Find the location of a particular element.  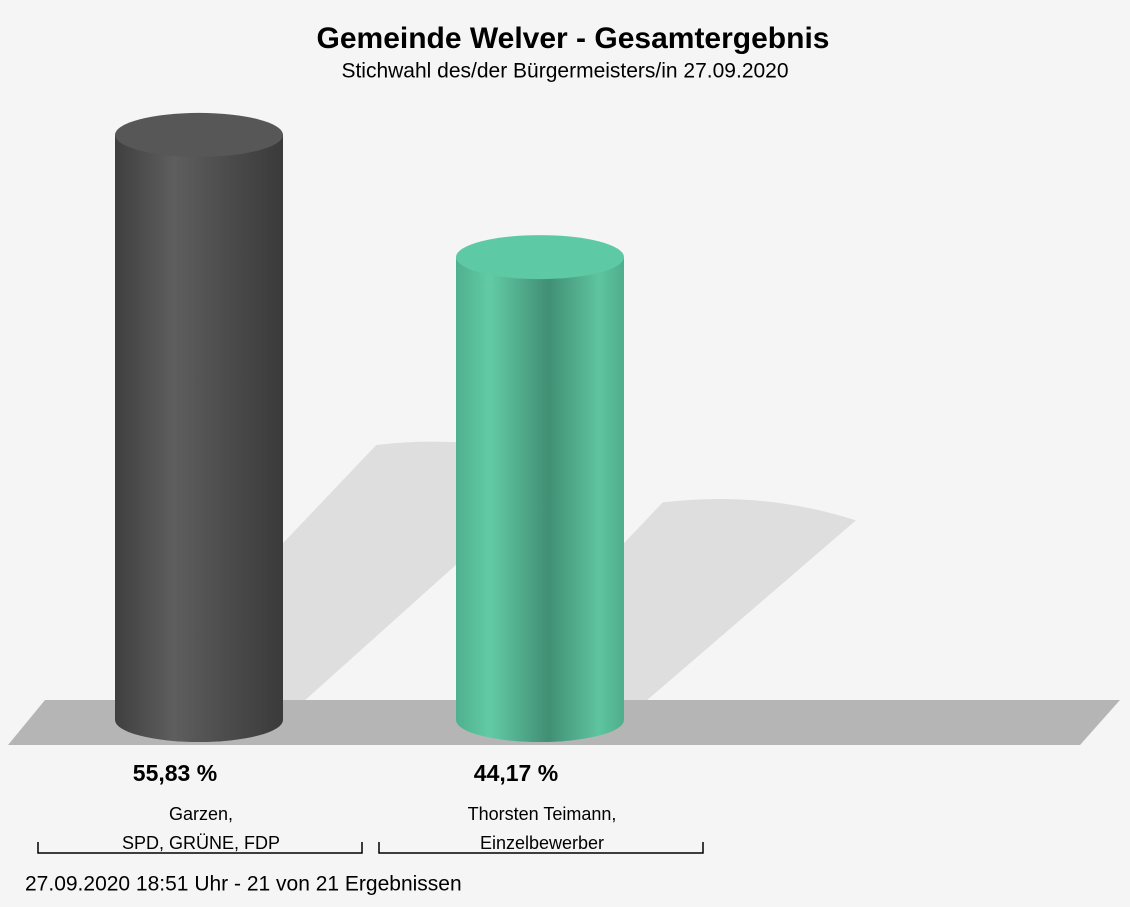

x-tick-label-line: SPD, GRÜNE, FDP is located at coordinates (201, 843).